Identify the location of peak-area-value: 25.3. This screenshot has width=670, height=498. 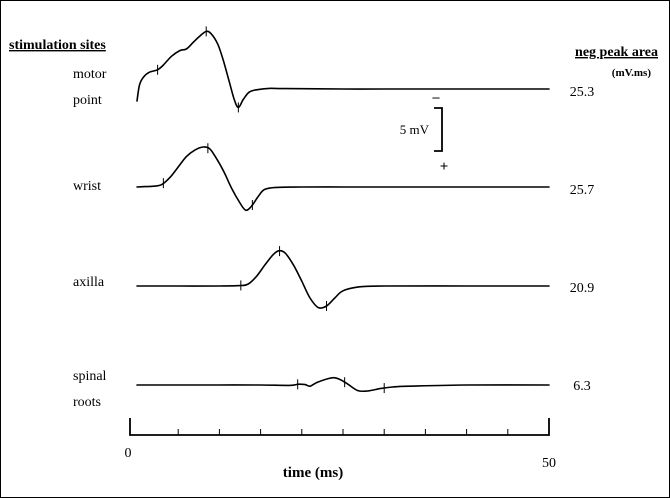
(582, 92).